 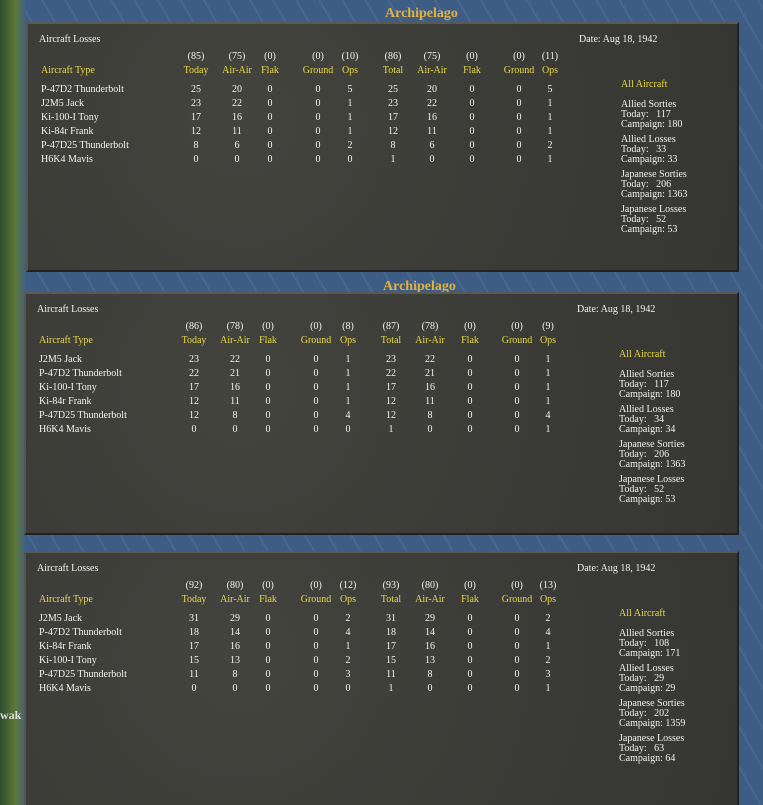 I want to click on summary-today: Today: 52, so click(x=642, y=489).